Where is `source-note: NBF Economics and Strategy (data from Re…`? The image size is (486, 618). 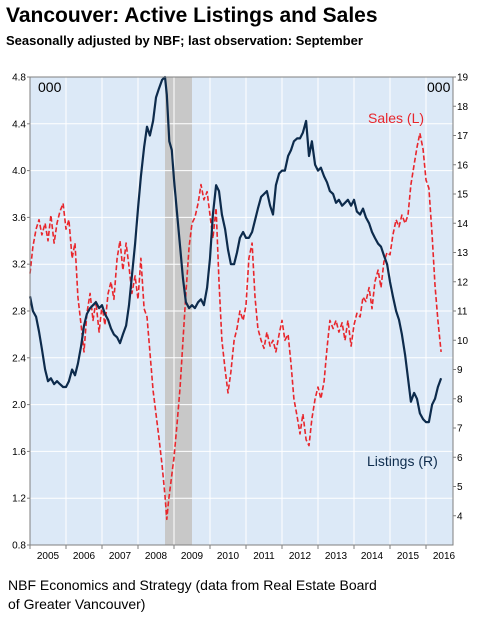
source-note: NBF Economics and Strategy (data from Re… is located at coordinates (192, 595).